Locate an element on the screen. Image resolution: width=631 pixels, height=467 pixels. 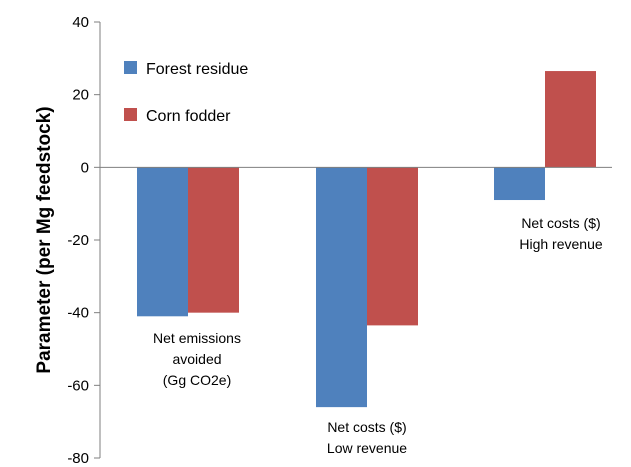
y-tick-label: -60 is located at coordinates (78, 385).